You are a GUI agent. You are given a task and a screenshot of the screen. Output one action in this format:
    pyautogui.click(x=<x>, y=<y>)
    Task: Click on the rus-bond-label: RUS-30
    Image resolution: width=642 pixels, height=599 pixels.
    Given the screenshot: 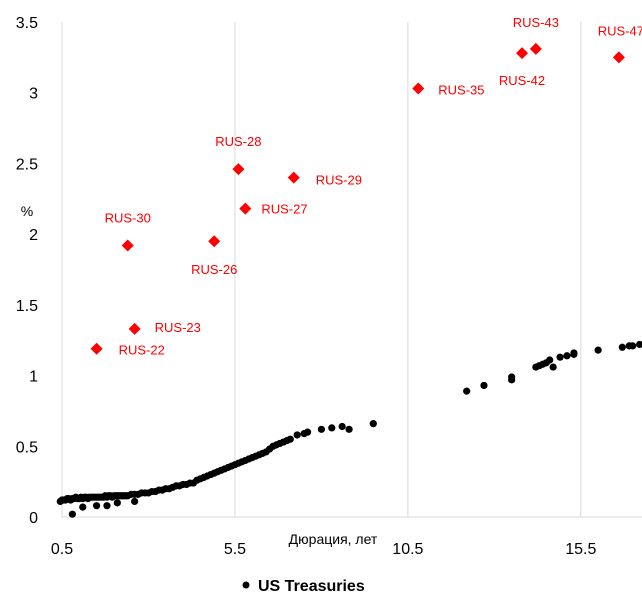 What is the action you would take?
    pyautogui.click(x=128, y=217)
    